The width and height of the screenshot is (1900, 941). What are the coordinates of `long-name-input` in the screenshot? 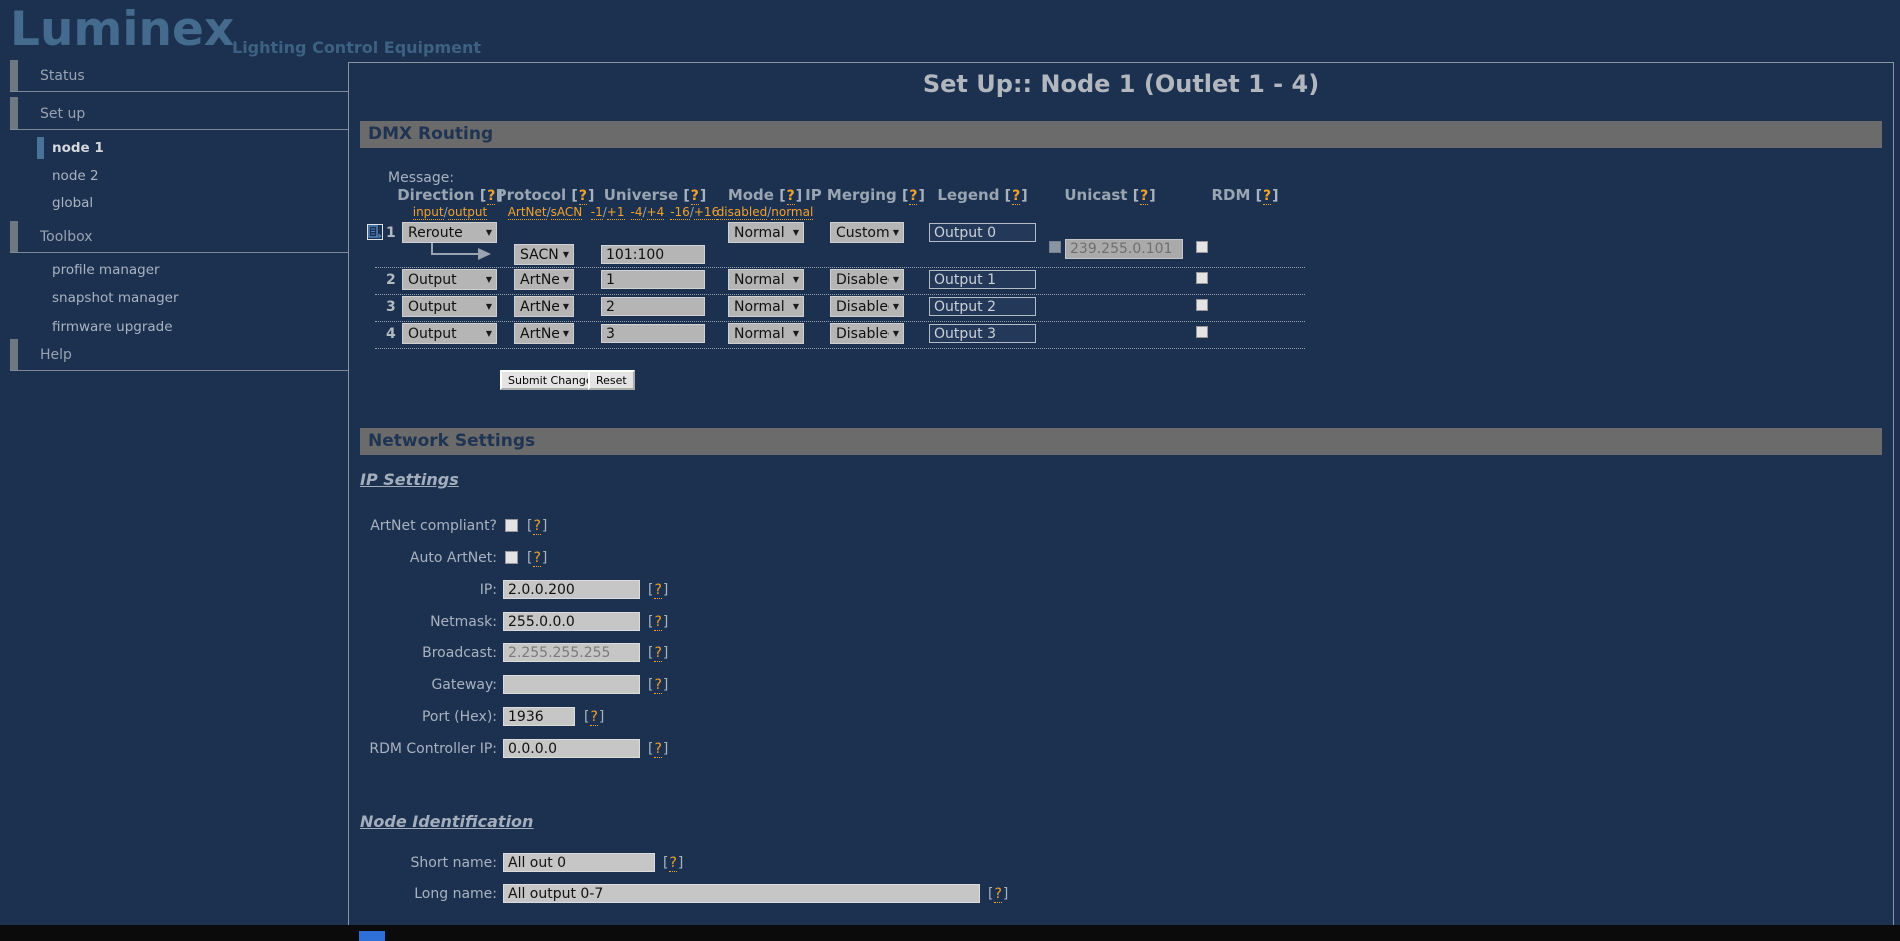 It's located at (741, 893).